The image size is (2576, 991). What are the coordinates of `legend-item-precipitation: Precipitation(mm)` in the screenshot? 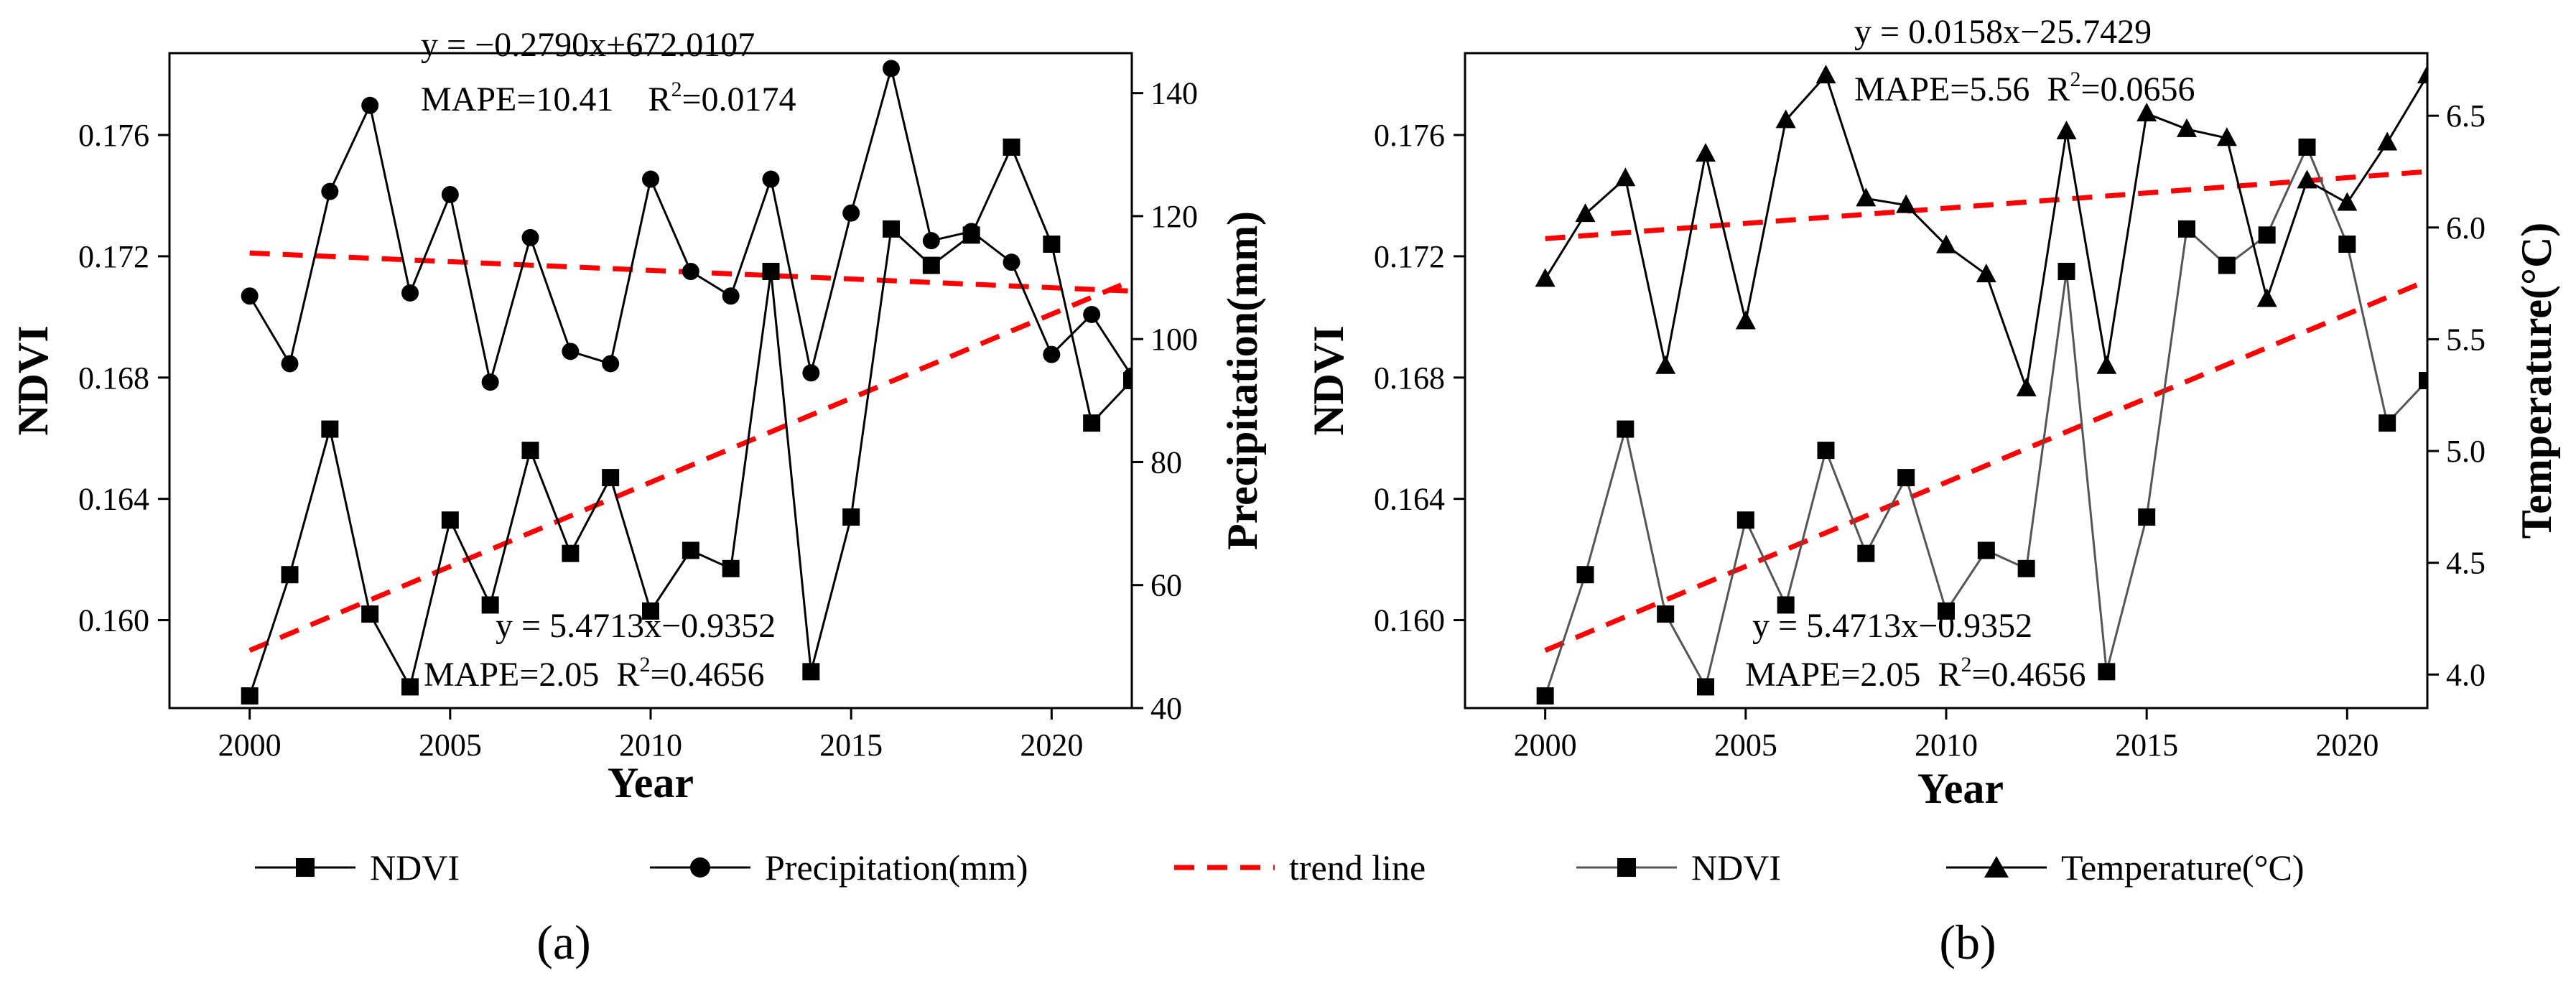 It's located at (839, 868).